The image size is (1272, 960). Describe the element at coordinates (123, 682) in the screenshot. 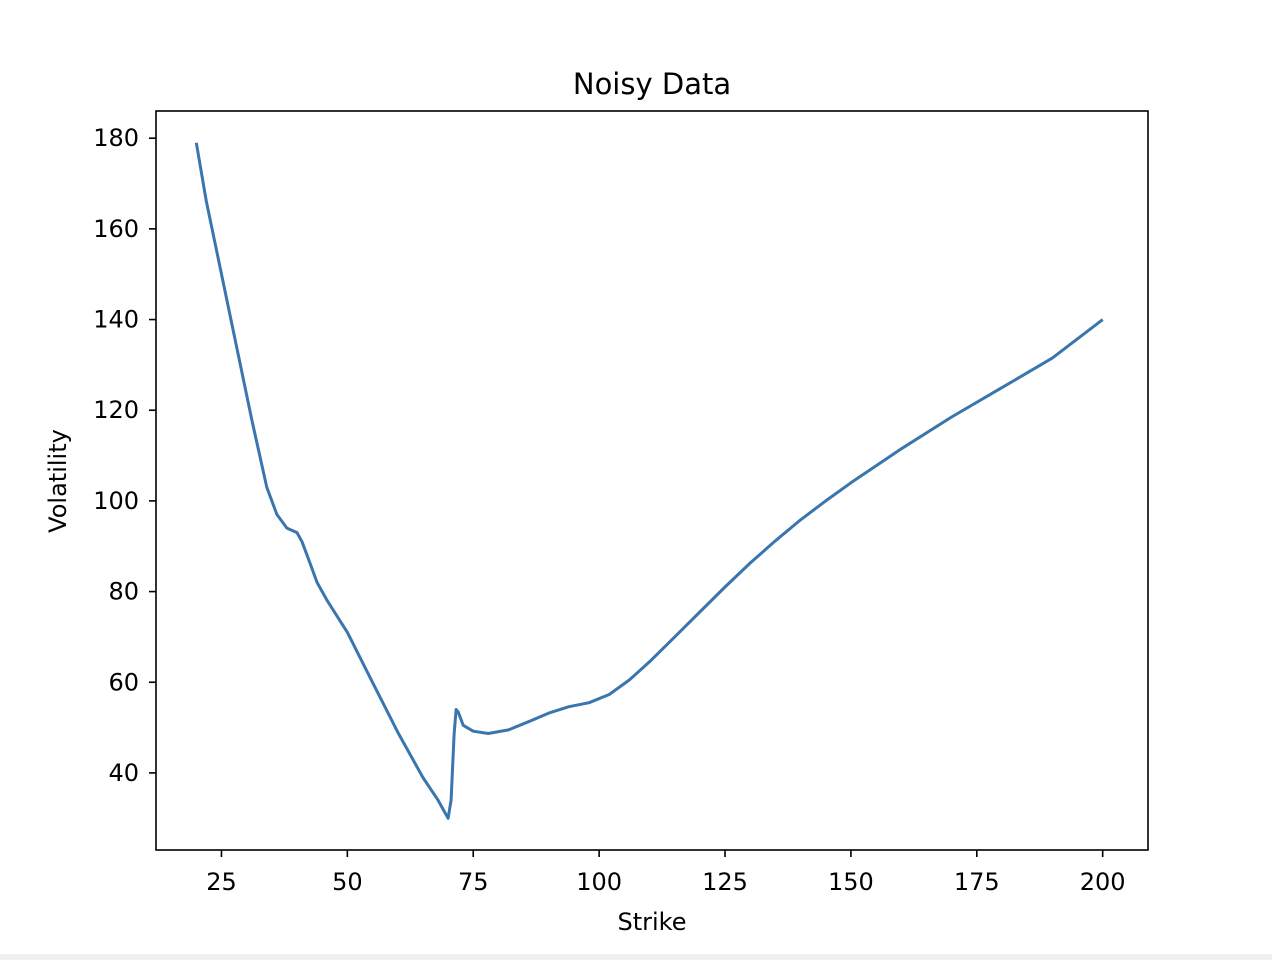

I see `y-tick-label: 60` at that location.